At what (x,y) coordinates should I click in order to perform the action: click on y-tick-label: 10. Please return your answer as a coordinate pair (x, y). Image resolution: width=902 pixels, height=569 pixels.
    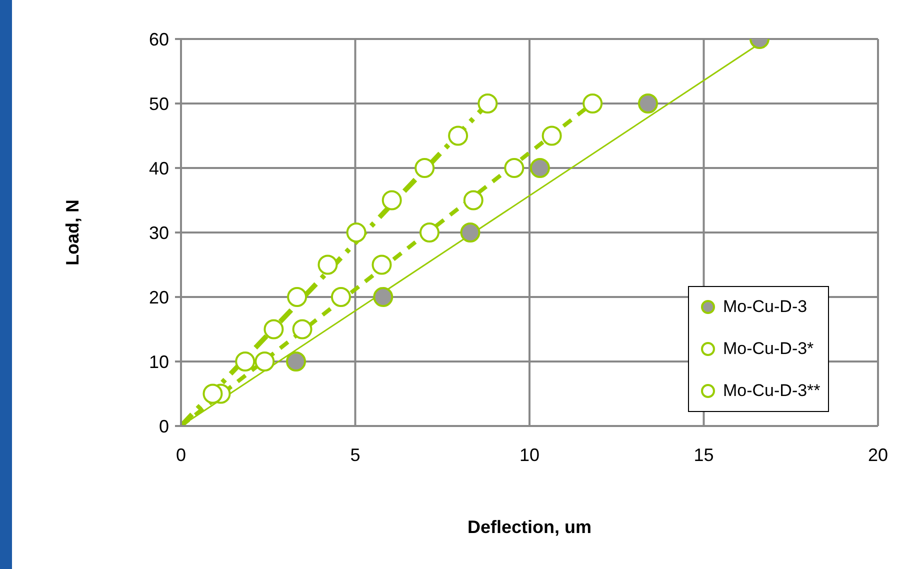
    Looking at the image, I should click on (158, 362).